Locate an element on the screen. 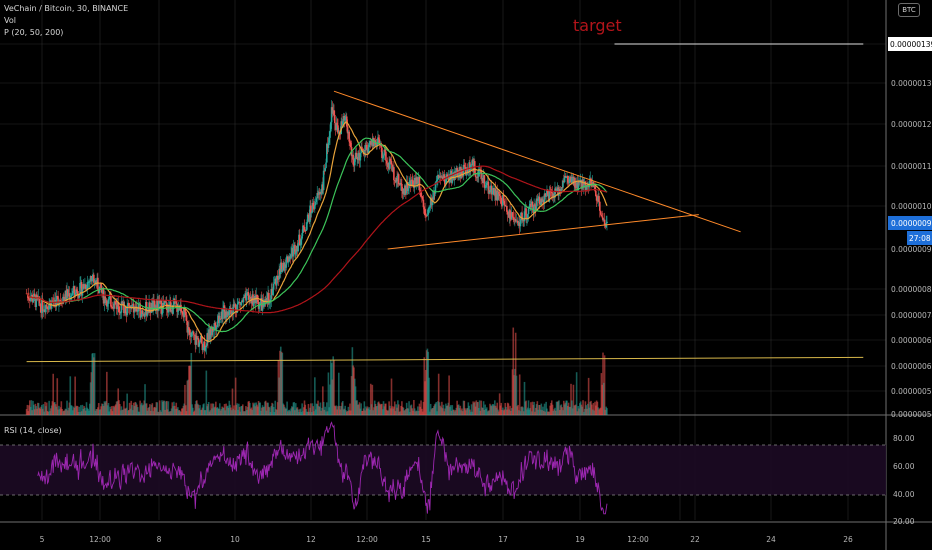 This screenshot has height=550, width=932. current-price-box is located at coordinates (910, 223).